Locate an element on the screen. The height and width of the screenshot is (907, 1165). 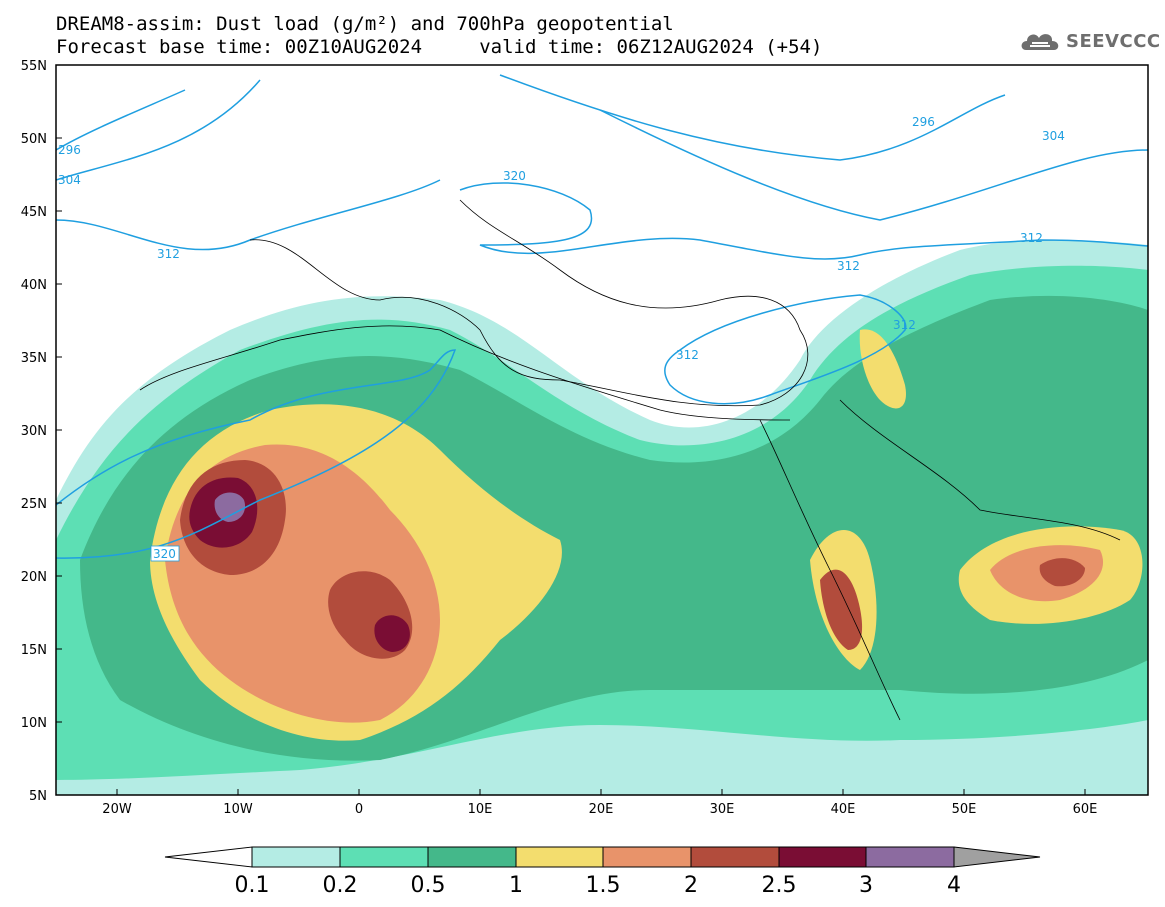
lon-tick-label: 10W is located at coordinates (238, 809).